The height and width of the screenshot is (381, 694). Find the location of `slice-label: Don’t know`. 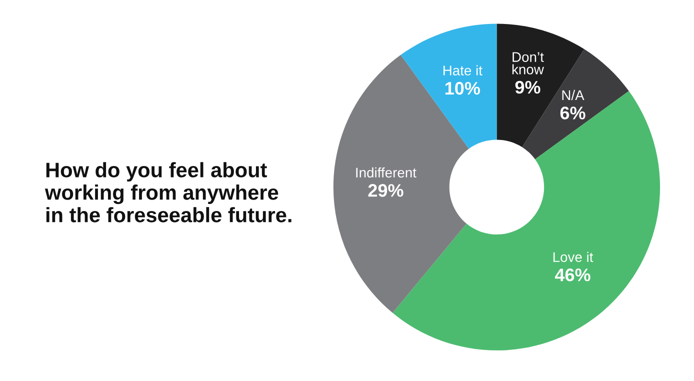

slice-label: Don’t know is located at coordinates (528, 63).